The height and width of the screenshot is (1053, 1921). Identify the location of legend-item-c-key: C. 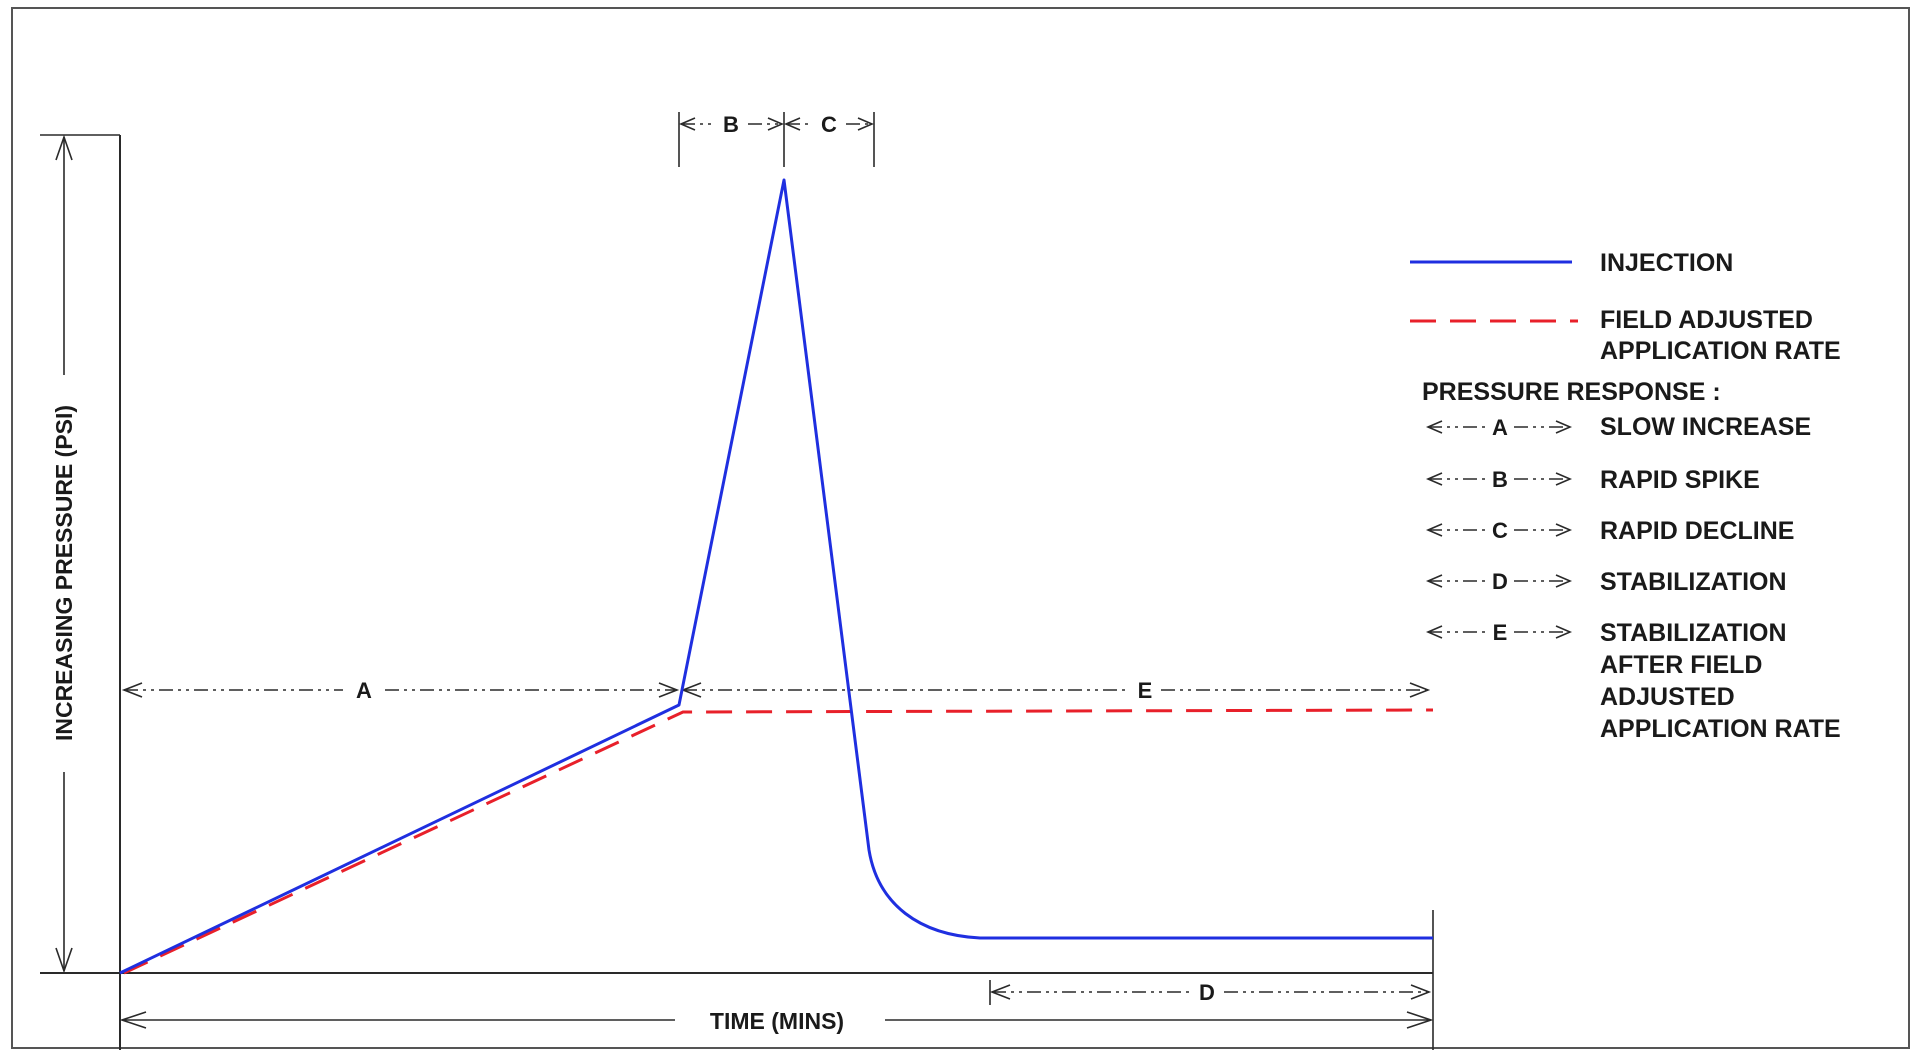
(1500, 530).